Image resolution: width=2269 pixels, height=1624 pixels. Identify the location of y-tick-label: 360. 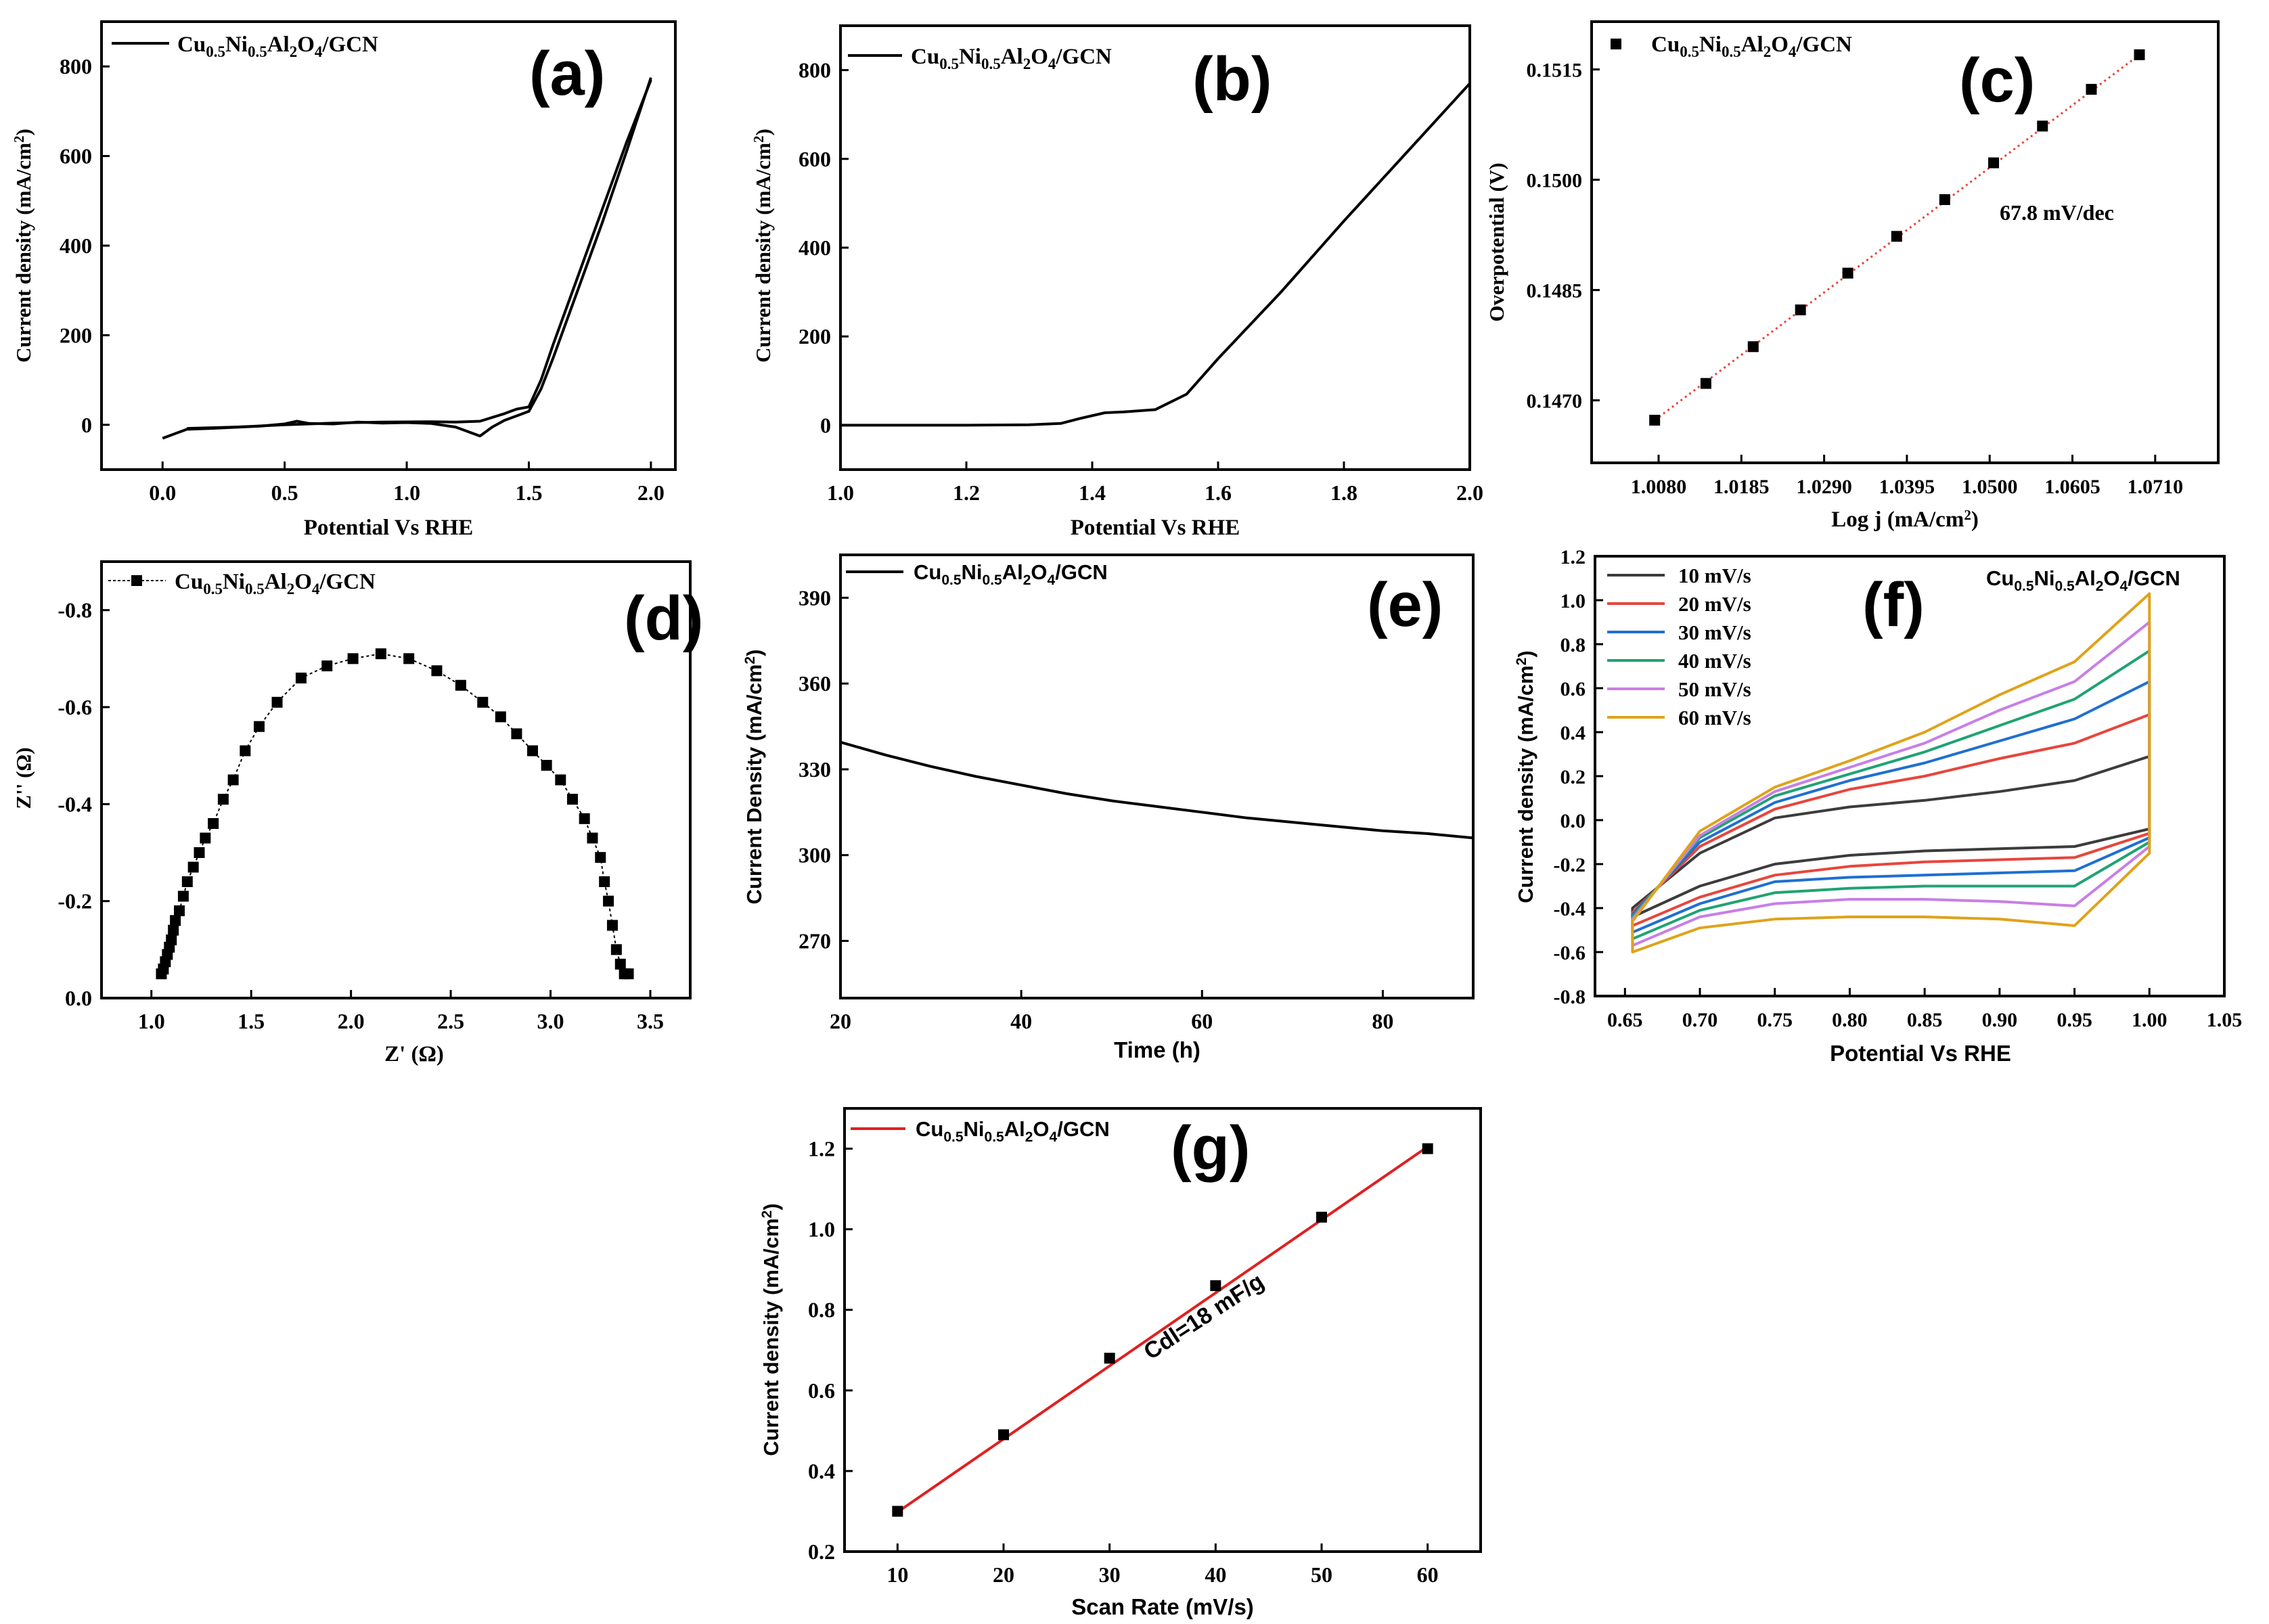
(815, 683).